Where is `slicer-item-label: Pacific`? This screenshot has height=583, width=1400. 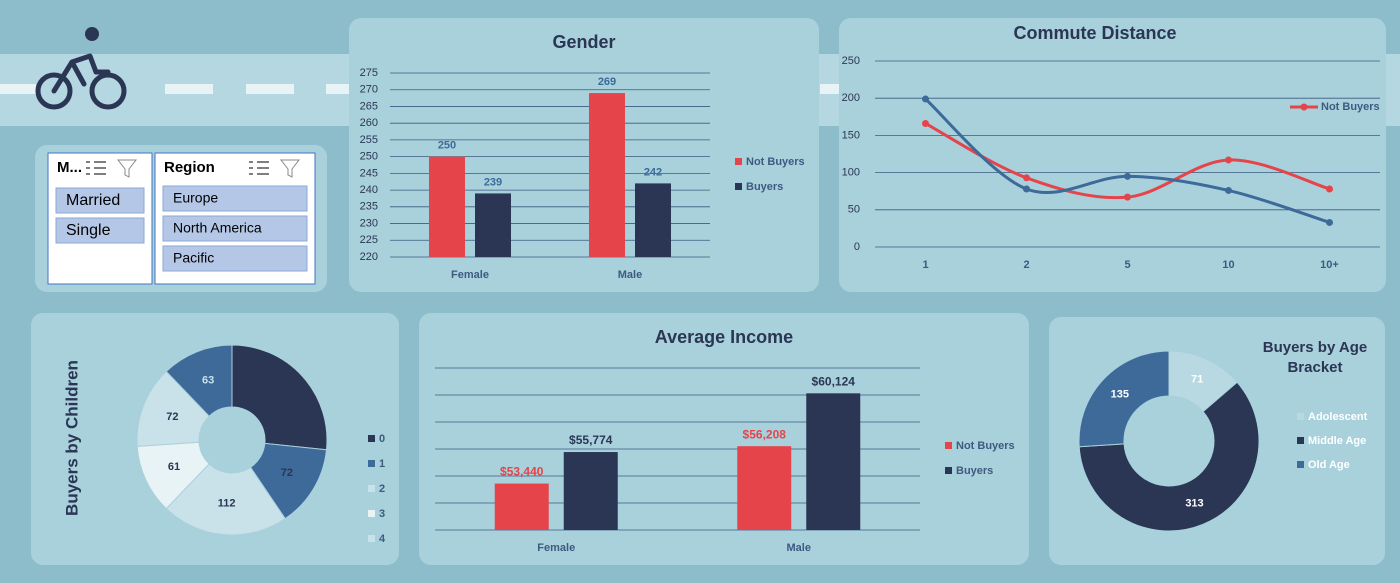
slicer-item-label: Pacific is located at coordinates (193, 258).